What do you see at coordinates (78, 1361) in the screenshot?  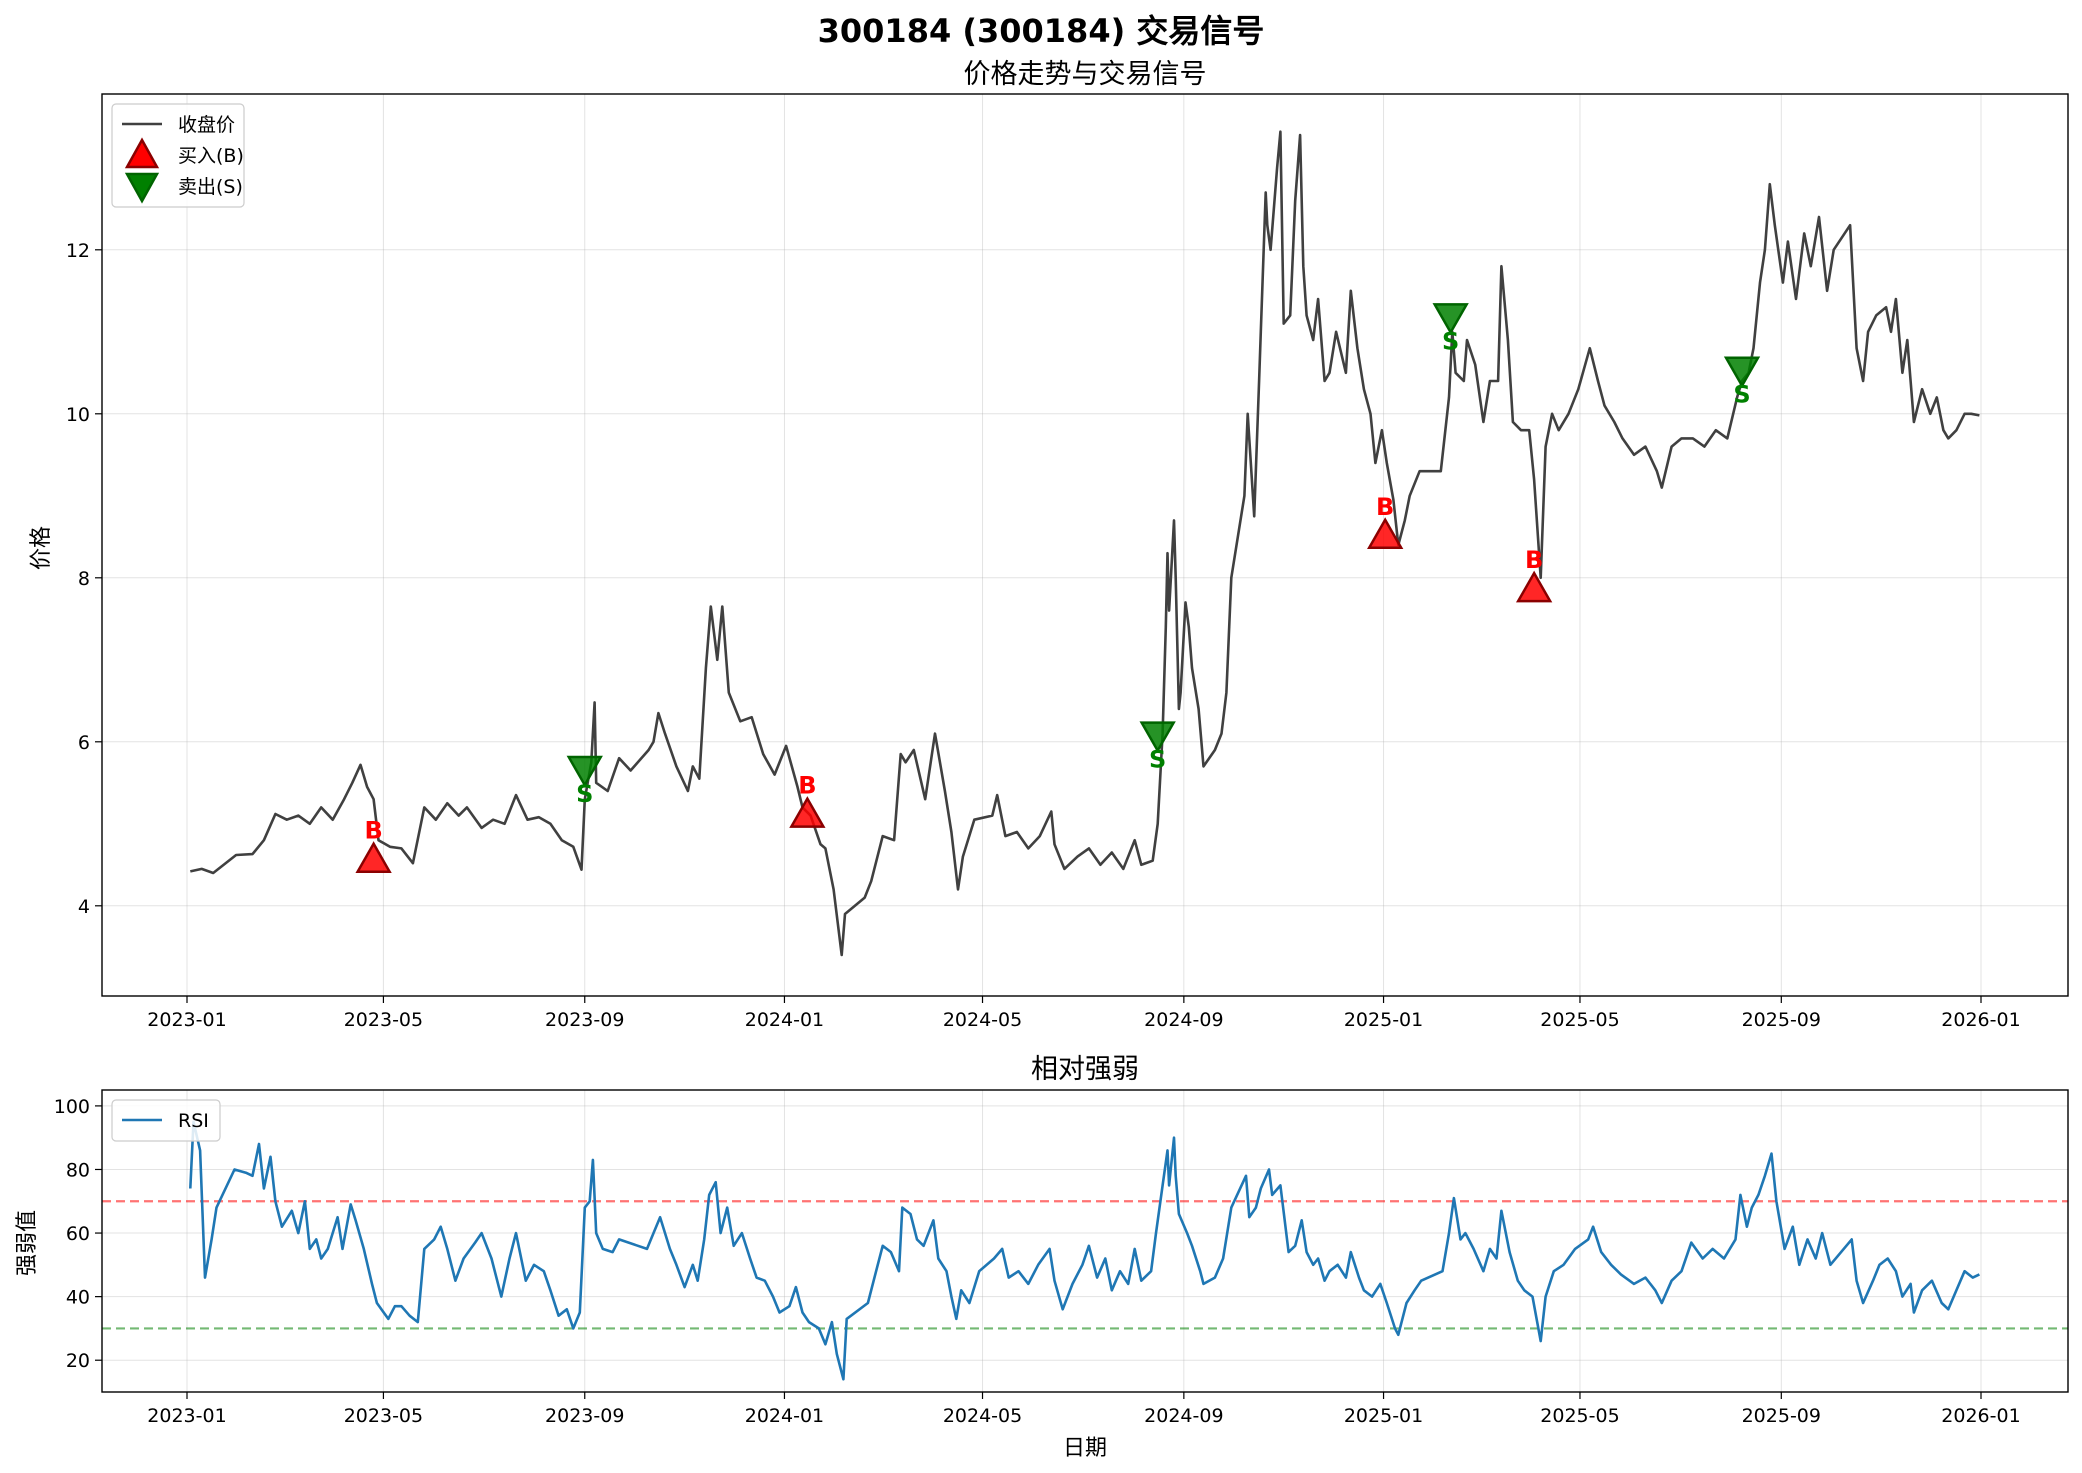 I see `y-tick-label: 20` at bounding box center [78, 1361].